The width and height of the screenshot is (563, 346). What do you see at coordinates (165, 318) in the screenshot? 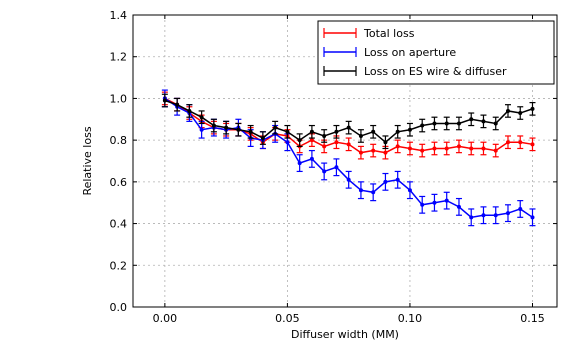
I see `x-tick-label: 0.00` at bounding box center [165, 318].